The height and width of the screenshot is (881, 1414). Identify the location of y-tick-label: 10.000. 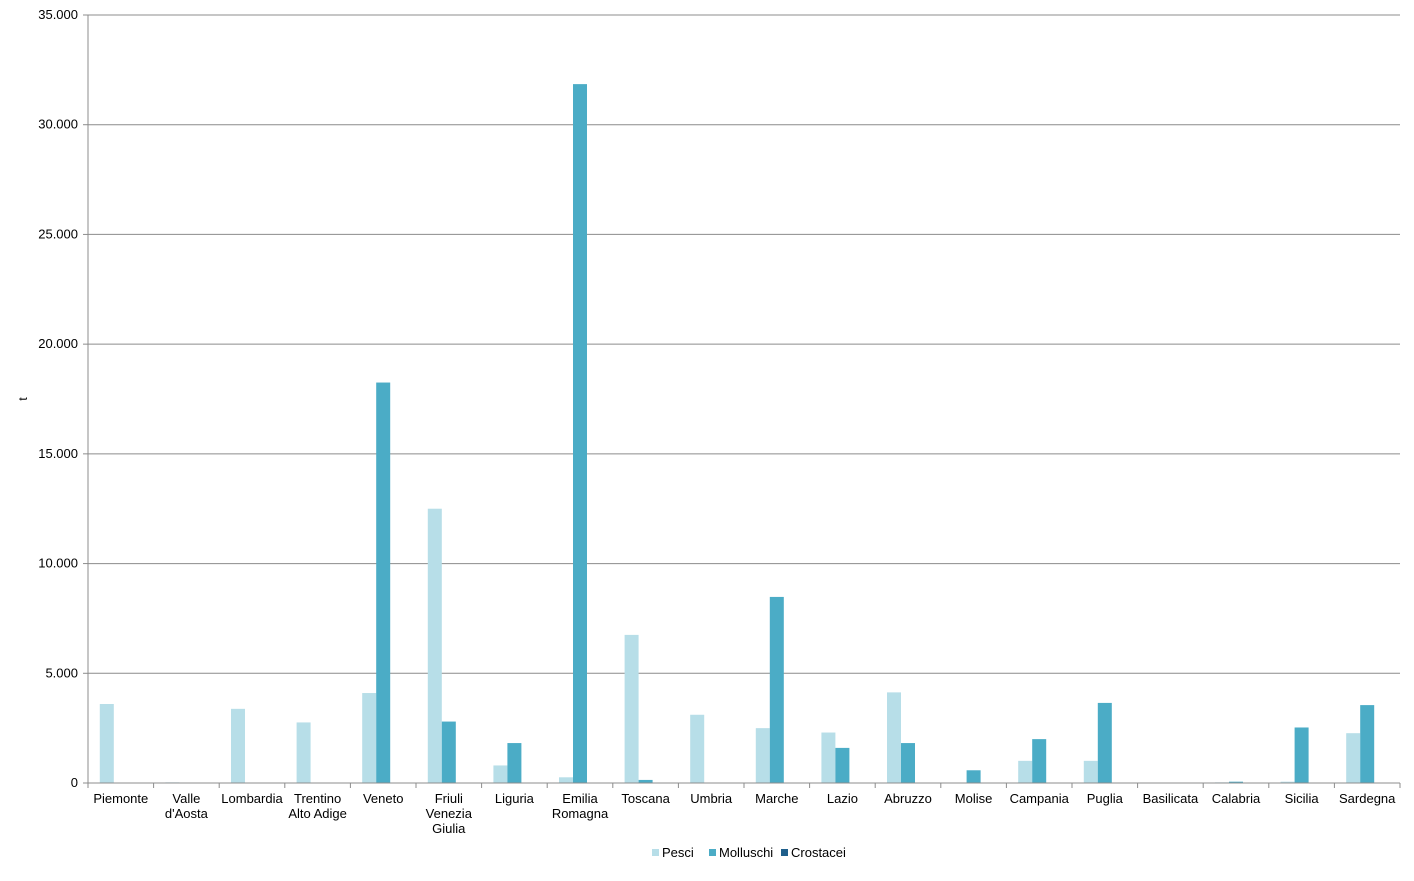
(58, 563).